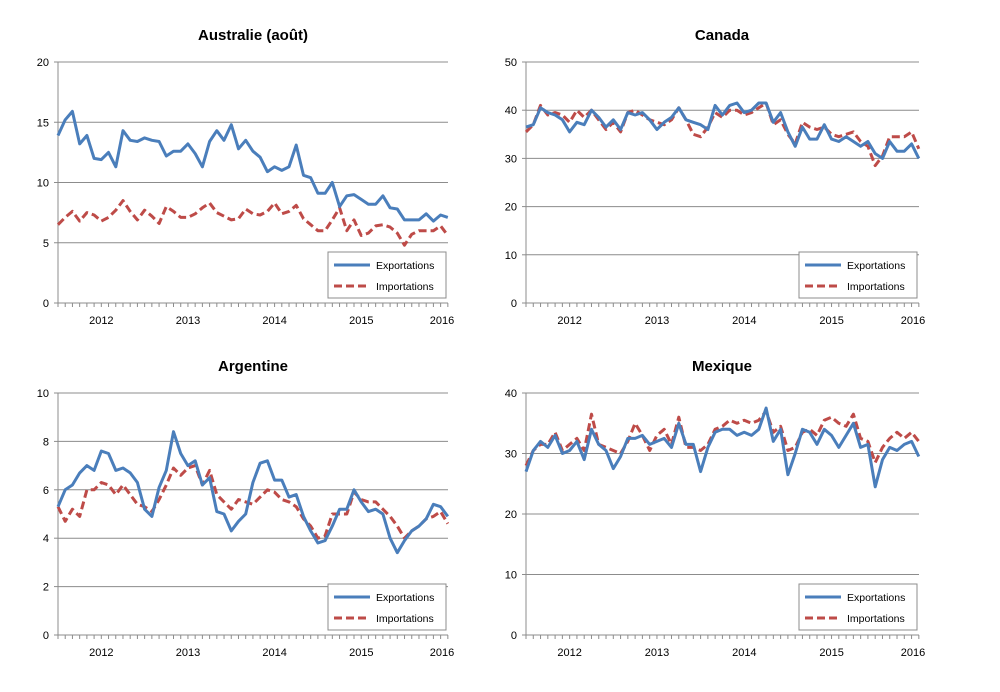 This screenshot has height=692, width=1000. What do you see at coordinates (253, 366) in the screenshot?
I see `chart-title: Argentine` at bounding box center [253, 366].